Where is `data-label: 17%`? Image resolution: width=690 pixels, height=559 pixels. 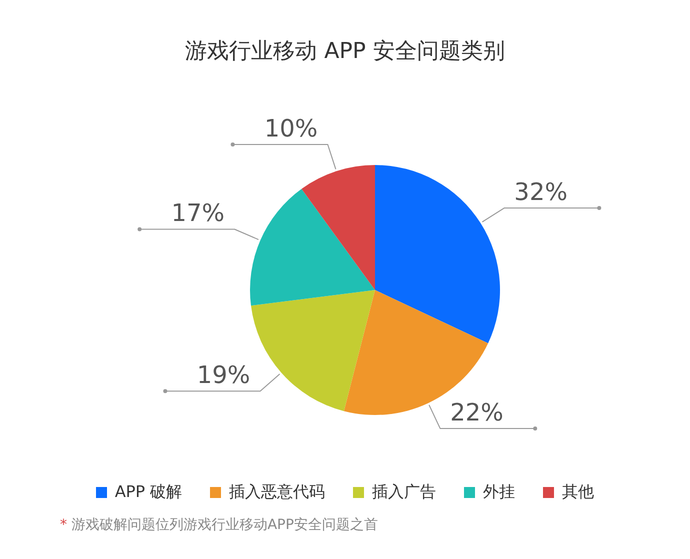
data-label: 17% is located at coordinates (198, 213).